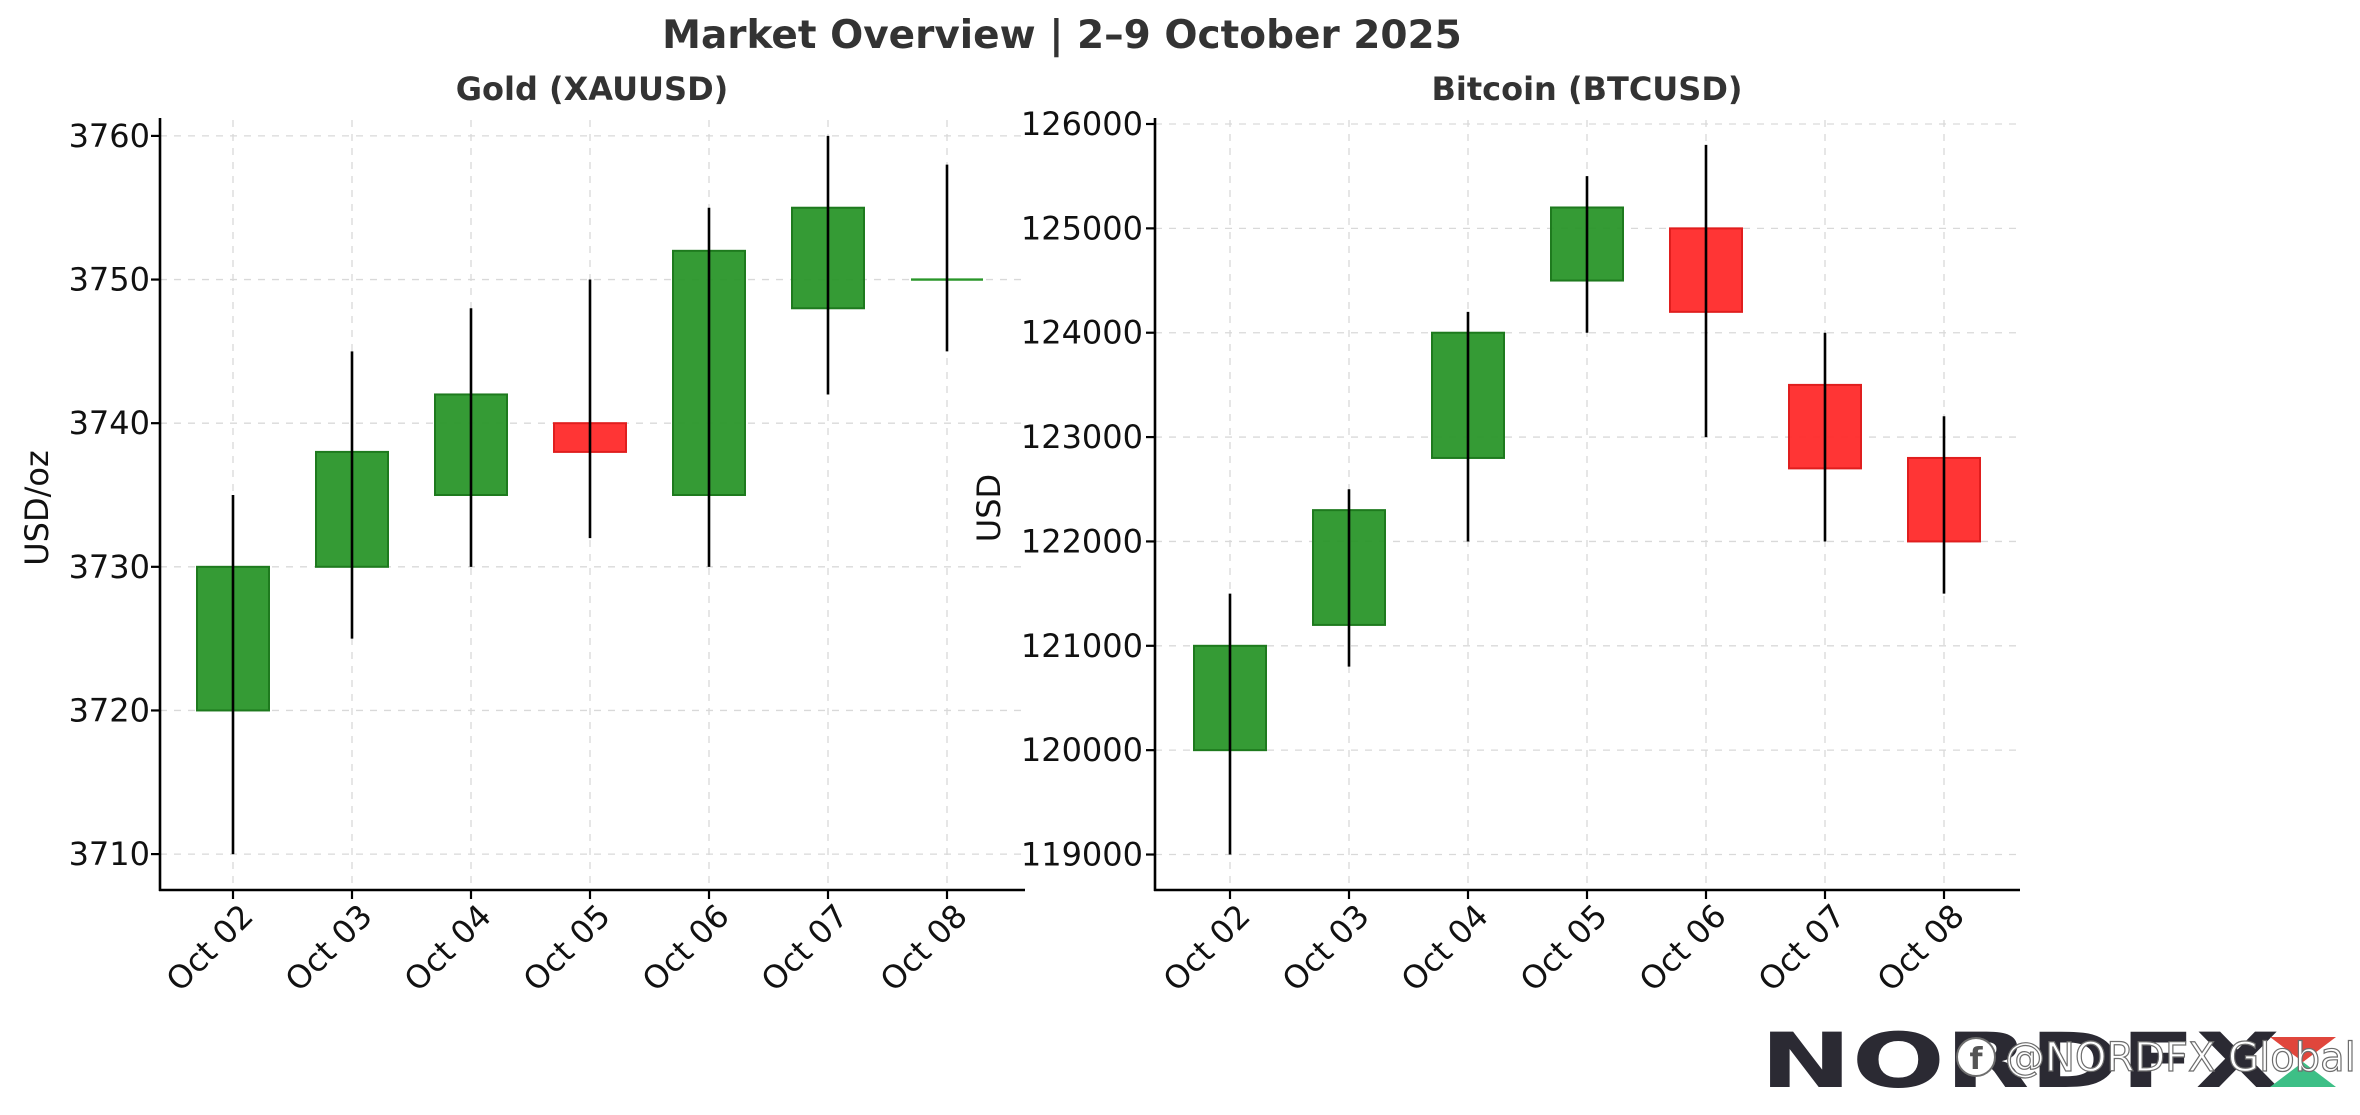  Describe the element at coordinates (1445, 948) in the screenshot. I see `bitcoin-x-tick-label: Oct 04` at that location.